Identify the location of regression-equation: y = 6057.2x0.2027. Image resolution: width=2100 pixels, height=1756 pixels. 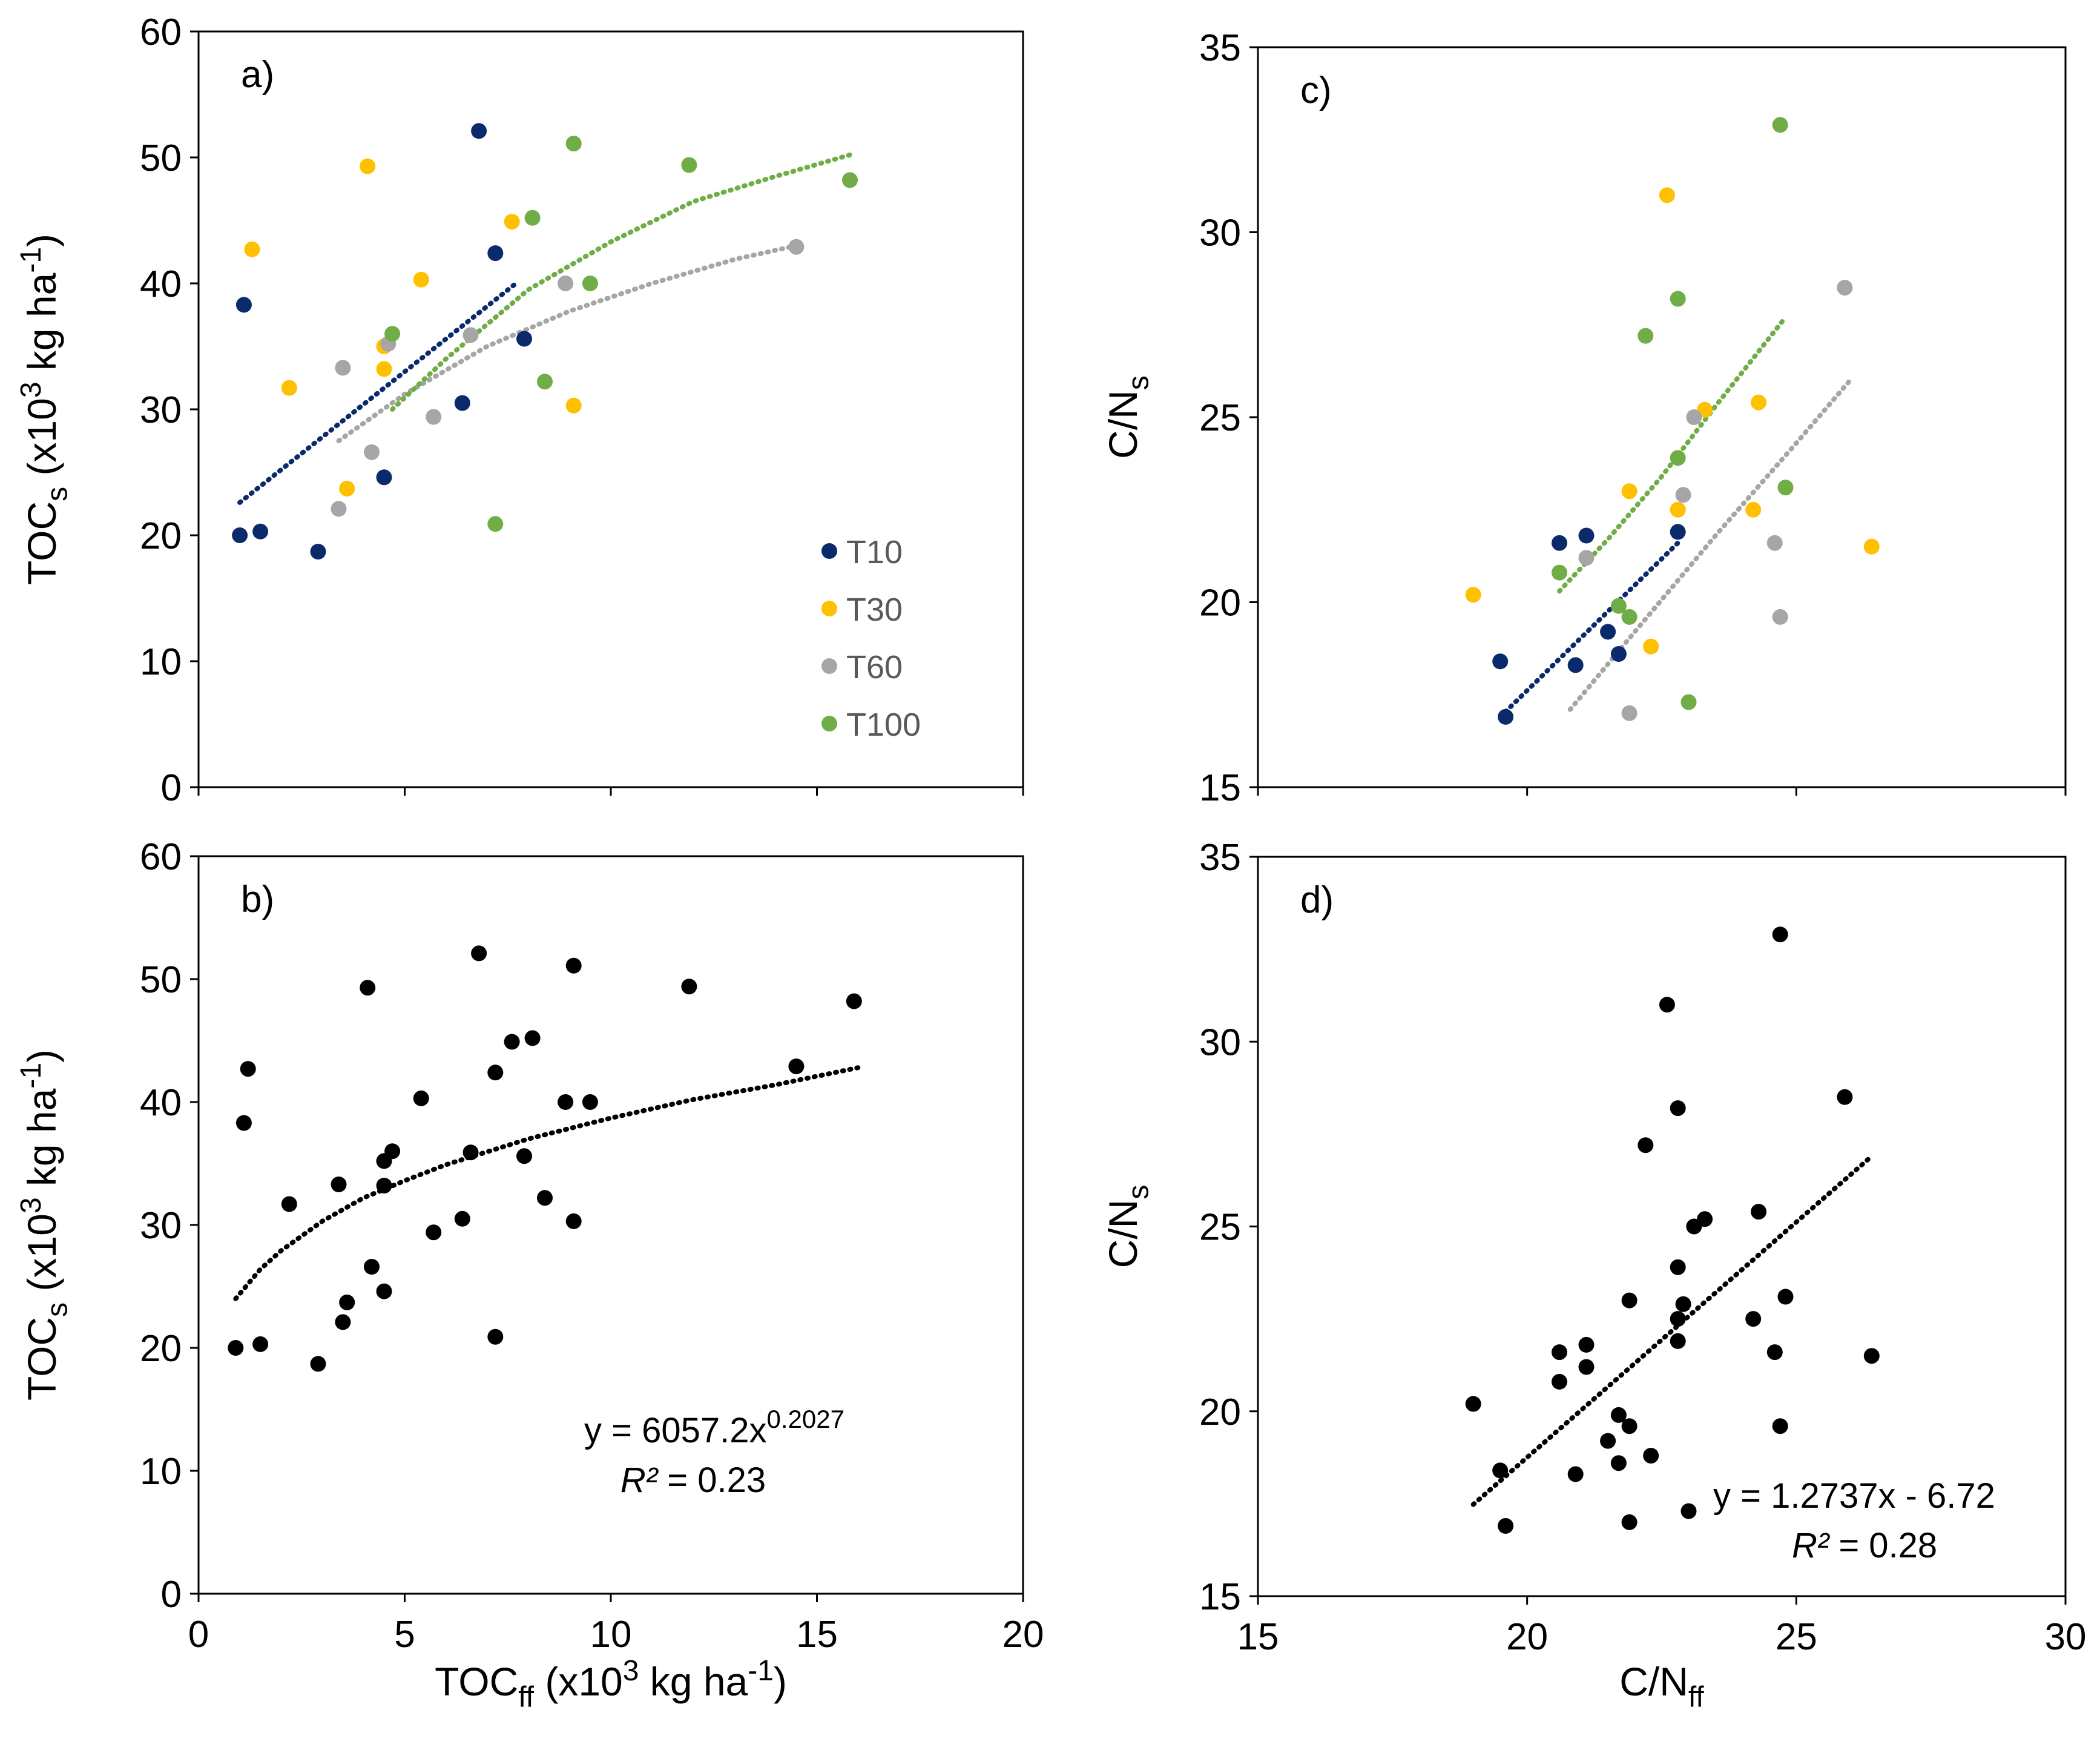
(714, 1428).